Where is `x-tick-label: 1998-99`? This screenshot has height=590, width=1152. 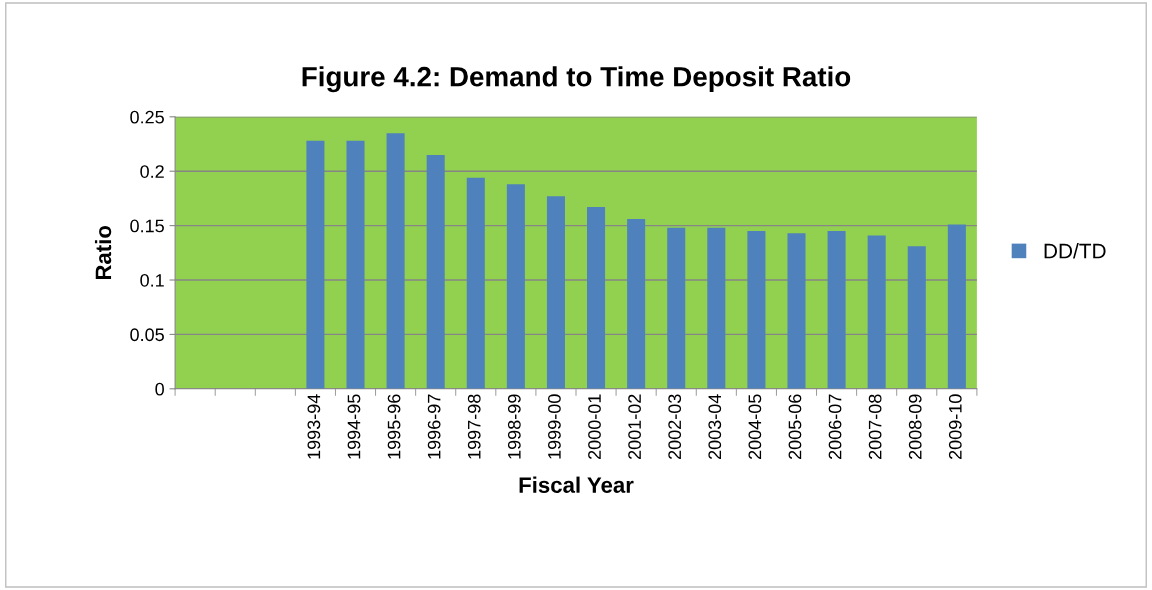 x-tick-label: 1998-99 is located at coordinates (514, 426).